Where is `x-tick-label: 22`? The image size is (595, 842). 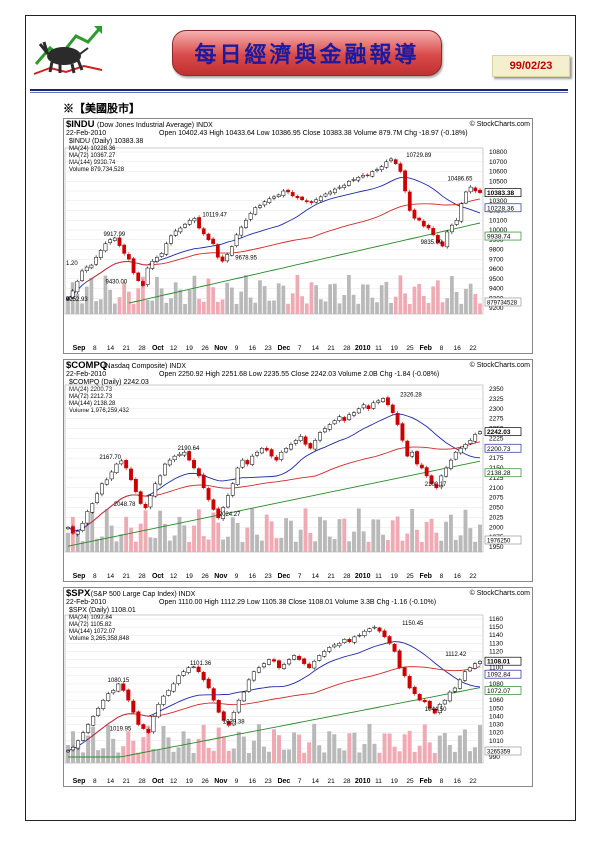
x-tick-label: 22 is located at coordinates (473, 576).